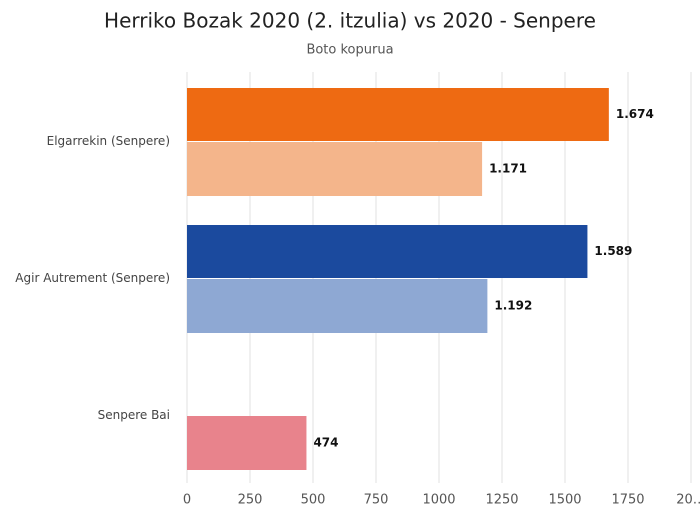  I want to click on x-tick-label: 250, so click(250, 500).